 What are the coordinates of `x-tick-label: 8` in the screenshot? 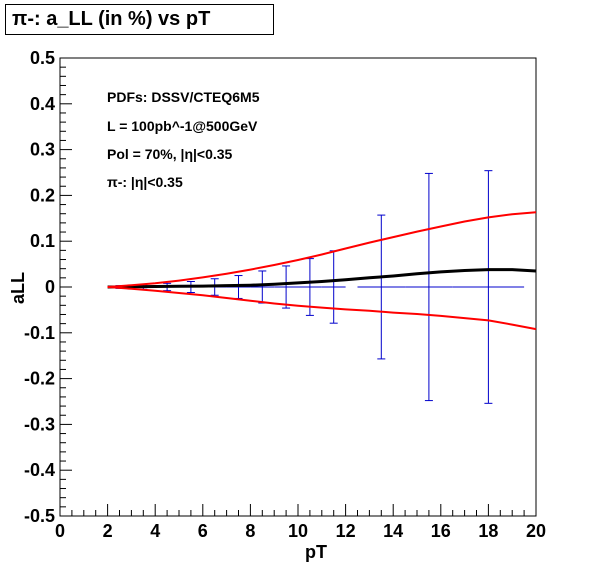 It's located at (250, 531).